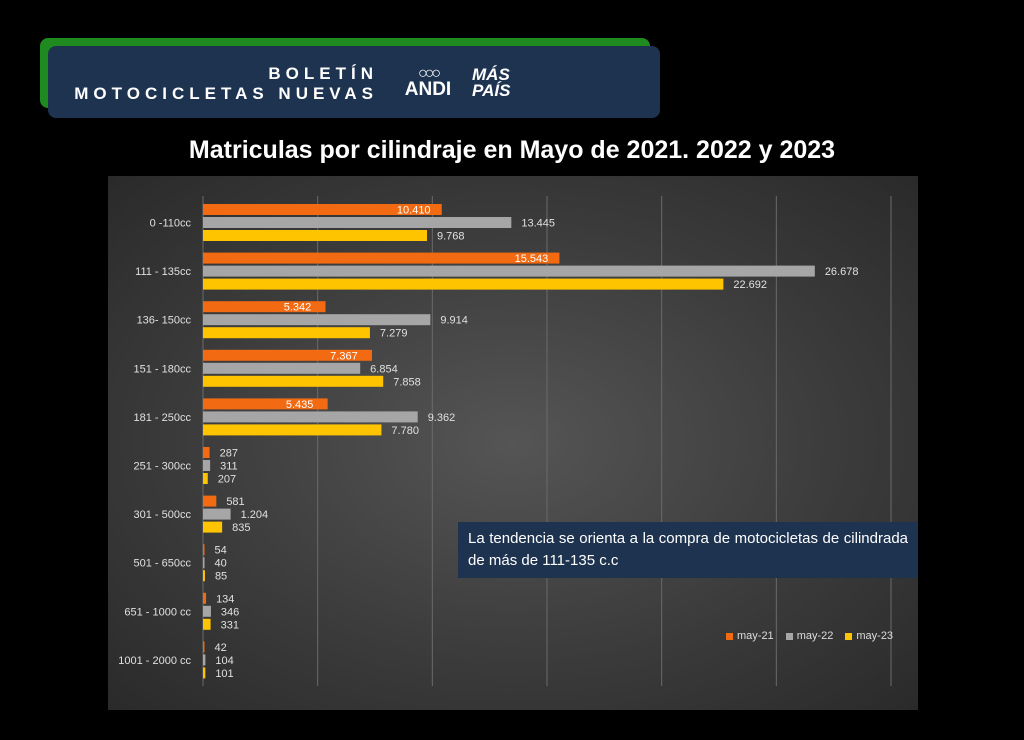 This screenshot has height=740, width=1024. Describe the element at coordinates (491, 74) in the screenshot. I see `mas-pais-line-1: MÁS` at that location.